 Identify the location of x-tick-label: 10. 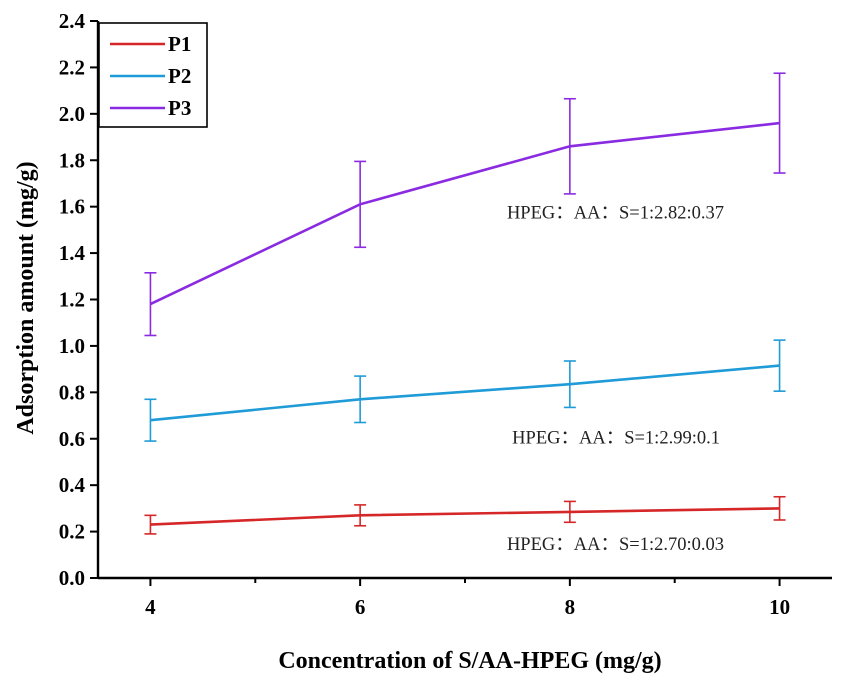
(779, 607).